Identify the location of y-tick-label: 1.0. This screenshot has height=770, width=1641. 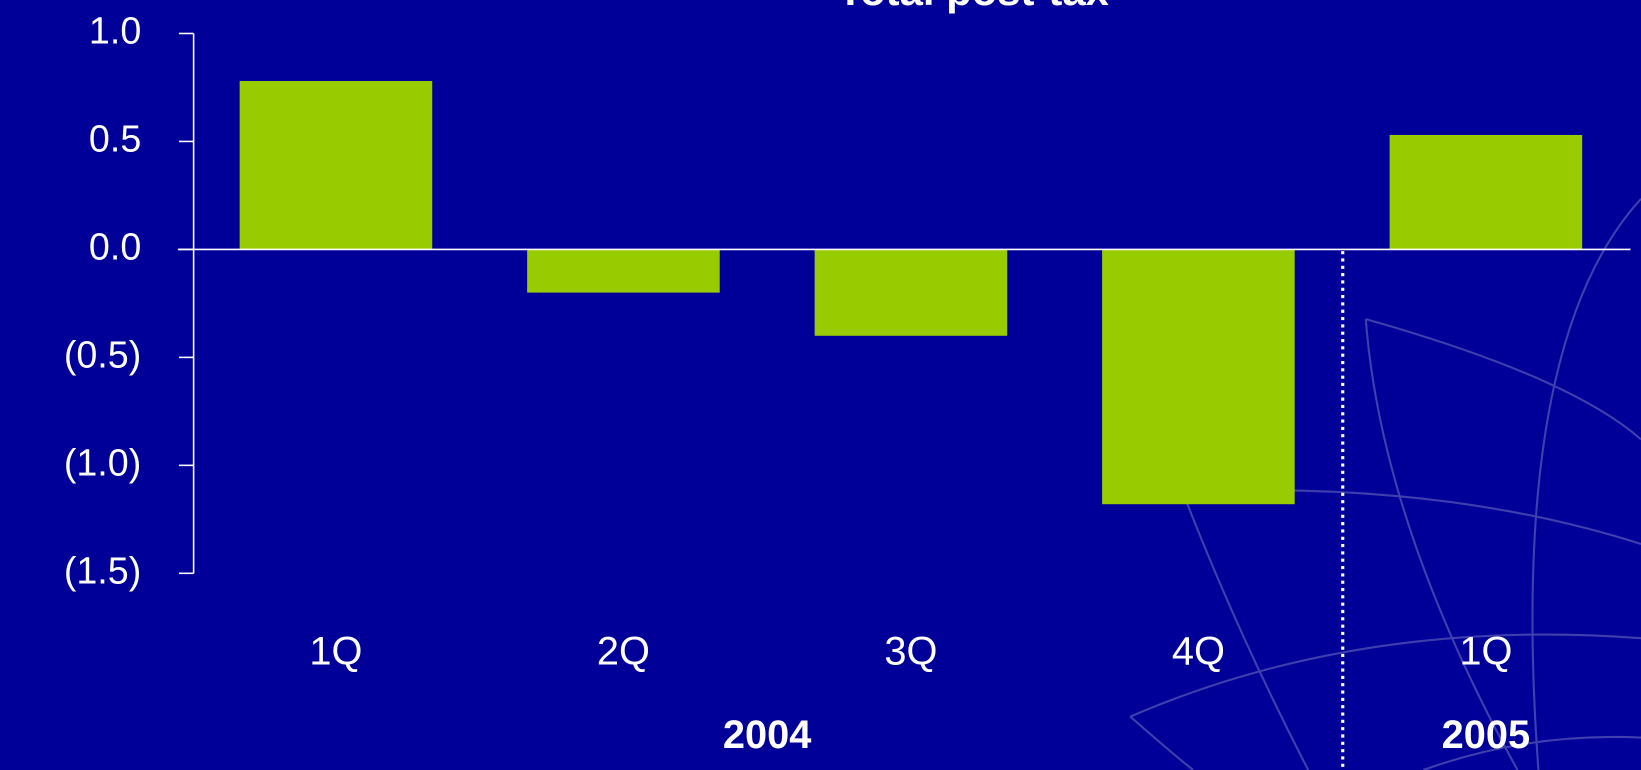
(115, 30).